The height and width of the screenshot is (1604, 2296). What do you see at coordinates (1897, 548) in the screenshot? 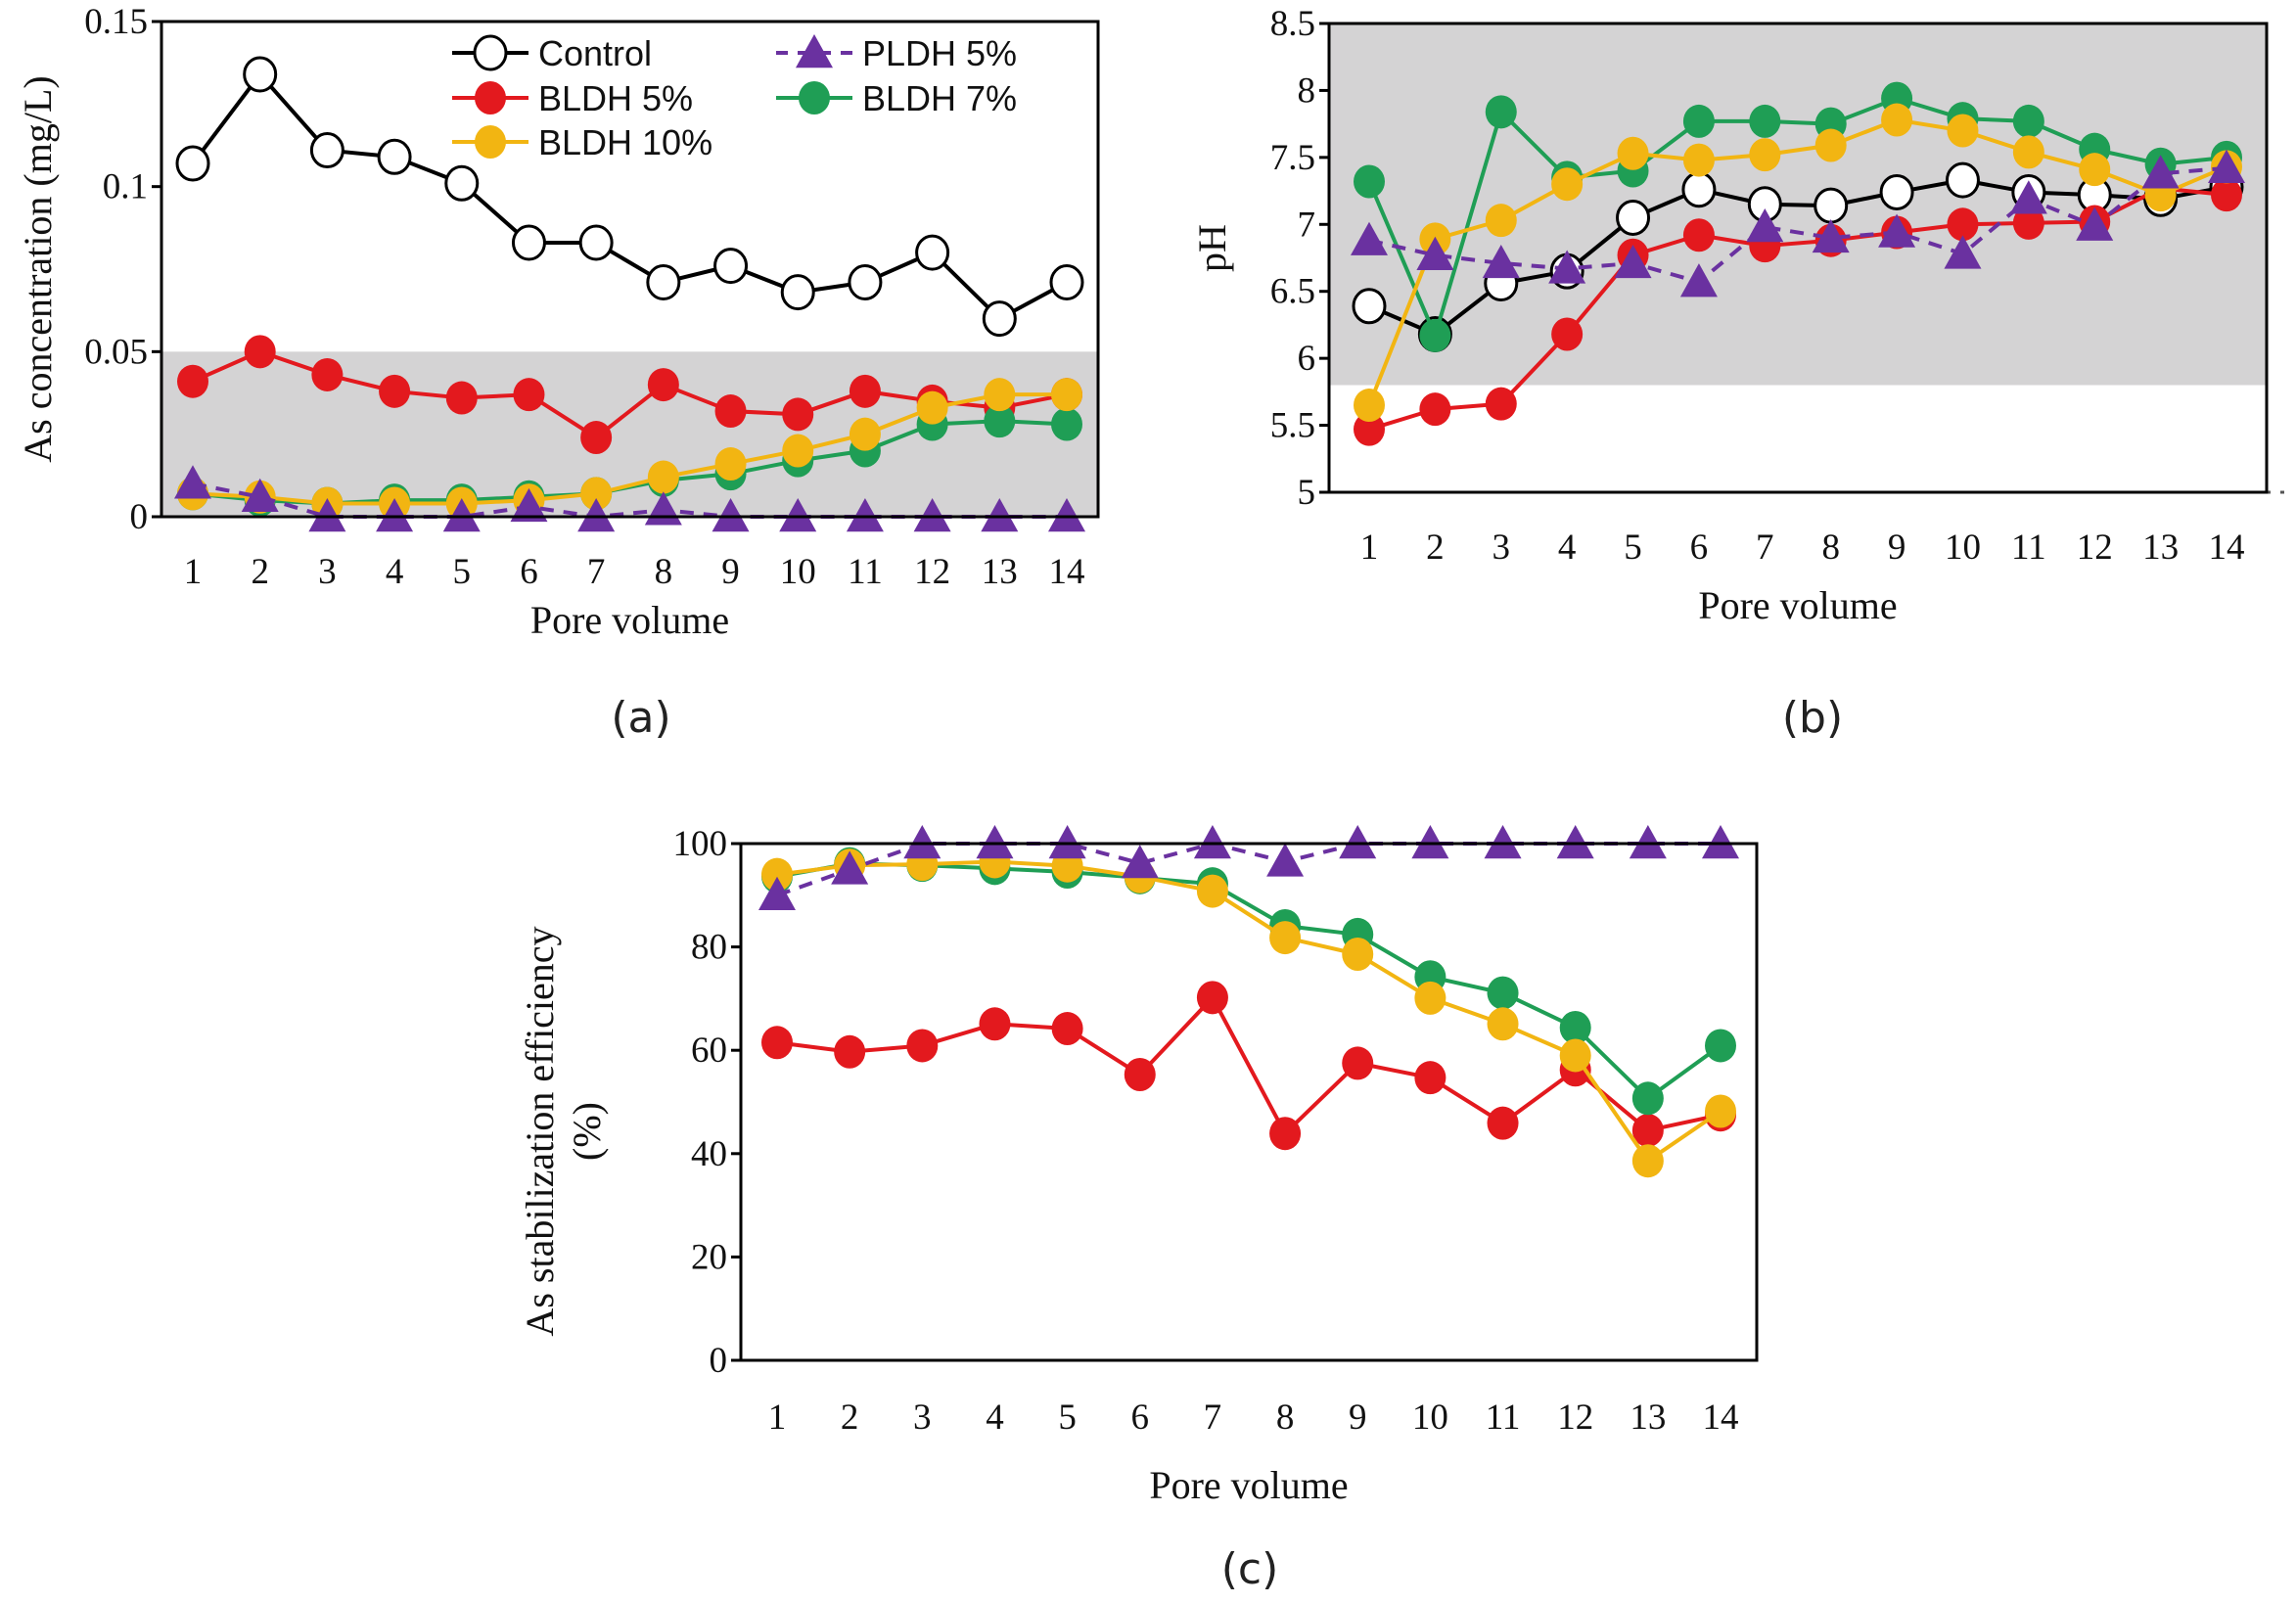
I see `x-tick-label: 9` at bounding box center [1897, 548].